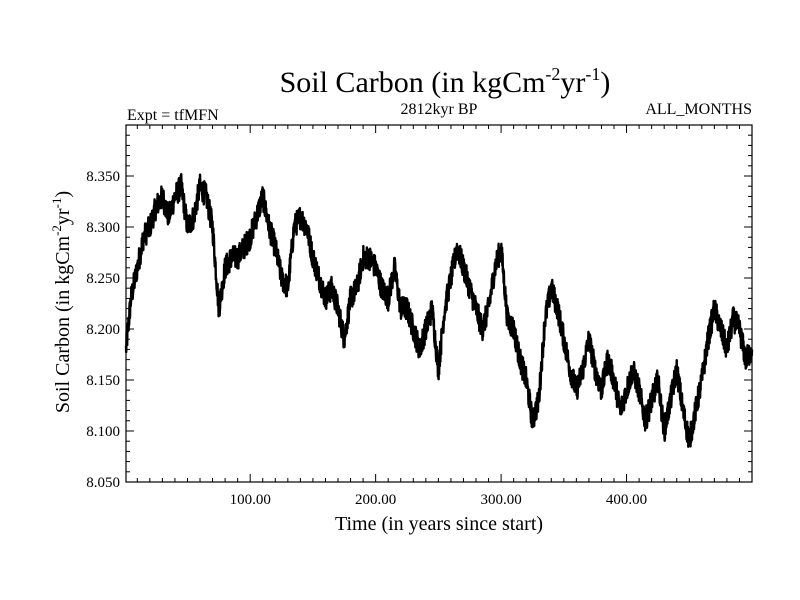 Image resolution: width=800 pixels, height=600 pixels. What do you see at coordinates (103, 483) in the screenshot?
I see `y-tick-label: 8.050` at bounding box center [103, 483].